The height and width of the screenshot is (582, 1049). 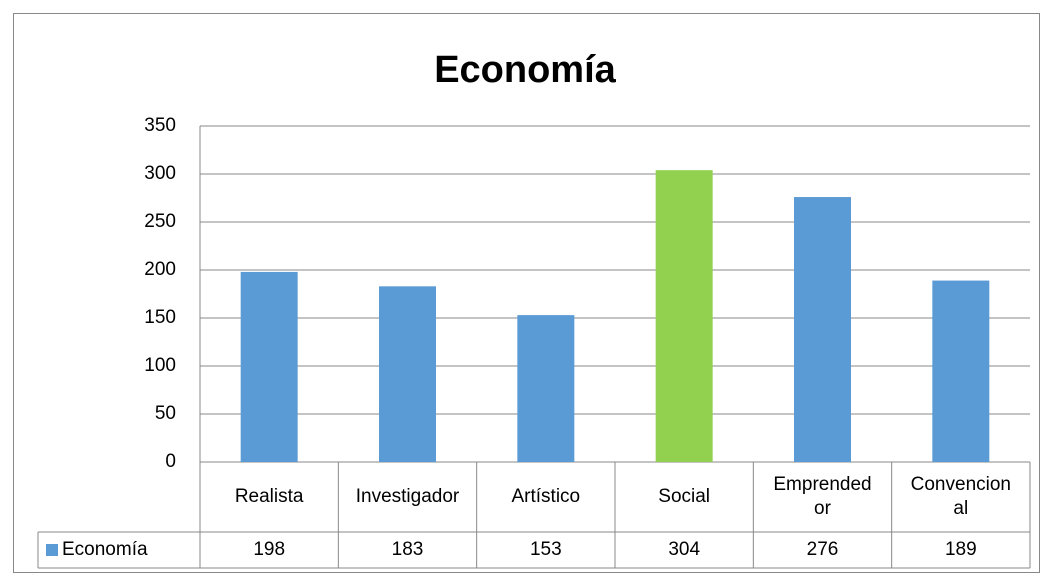 I want to click on data-table-value: 198, so click(x=269, y=549).